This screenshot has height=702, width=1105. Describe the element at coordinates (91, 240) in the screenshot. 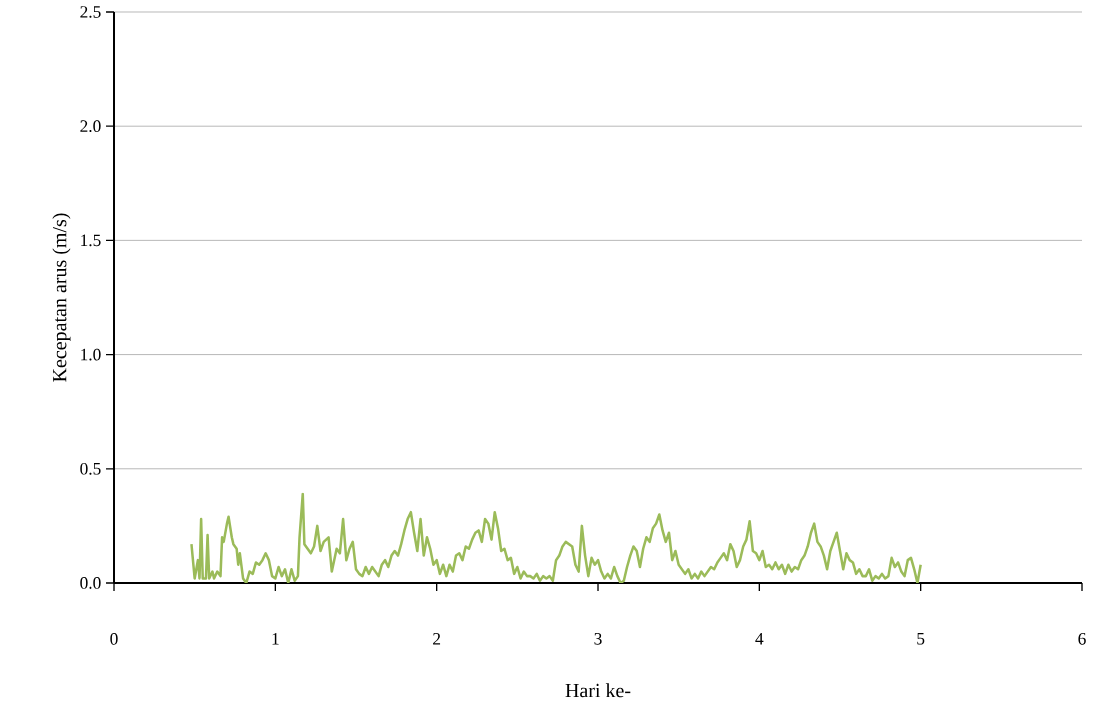

I see `y-tick-label: 1.5` at that location.